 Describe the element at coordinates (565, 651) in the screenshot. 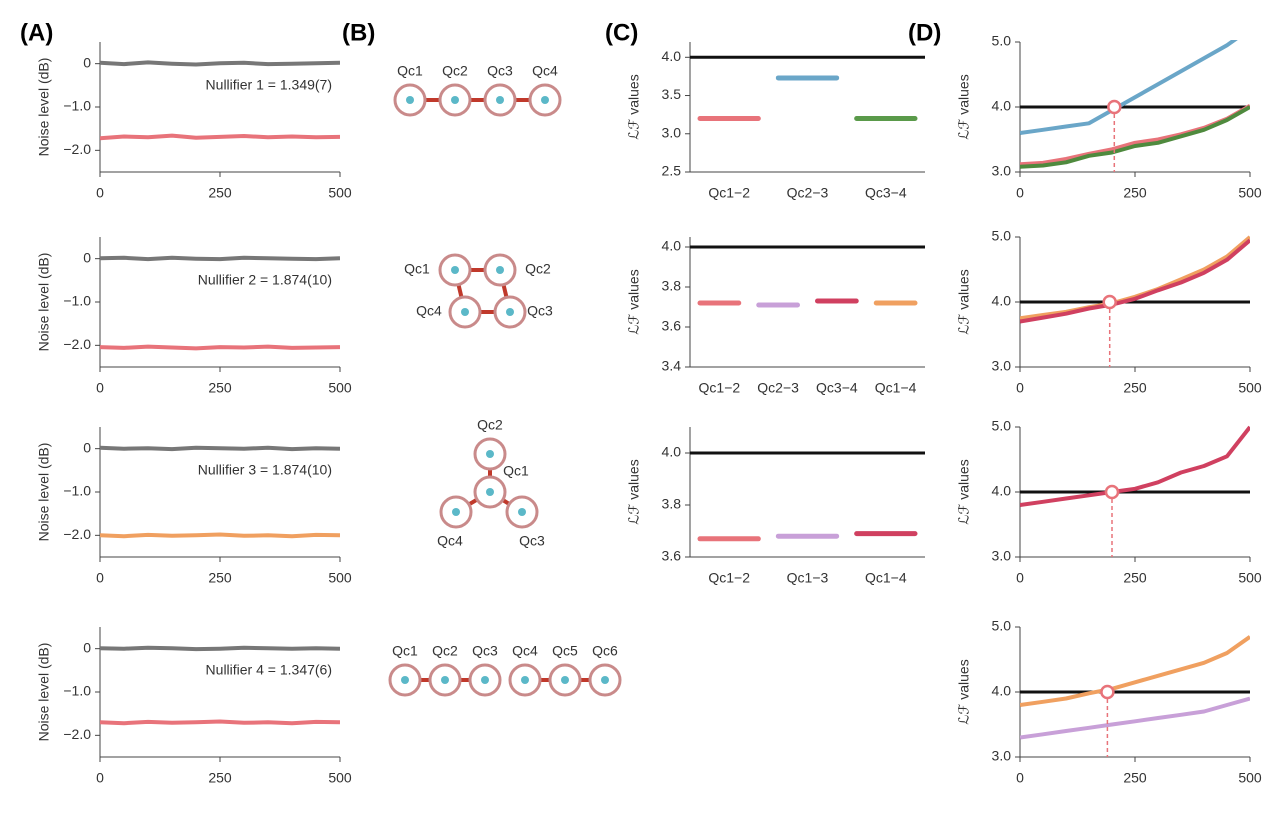

I see `node-label: Qc5` at that location.